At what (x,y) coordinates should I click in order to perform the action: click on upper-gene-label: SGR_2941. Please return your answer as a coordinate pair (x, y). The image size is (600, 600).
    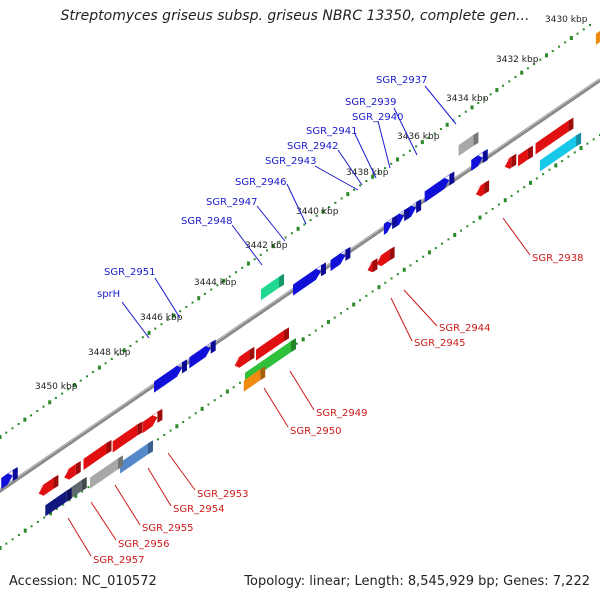
    Looking at the image, I should click on (332, 131).